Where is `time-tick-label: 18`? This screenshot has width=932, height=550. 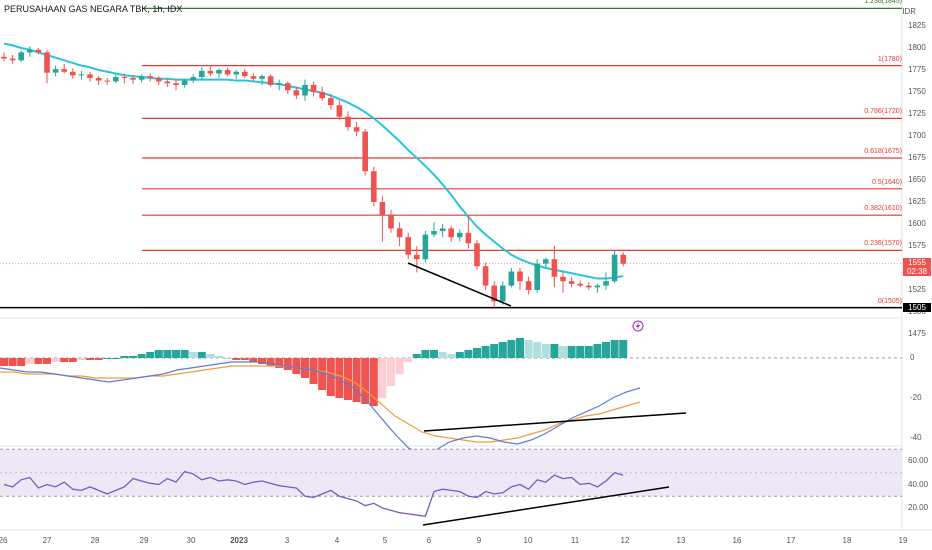
time-tick-label: 18 is located at coordinates (847, 540).